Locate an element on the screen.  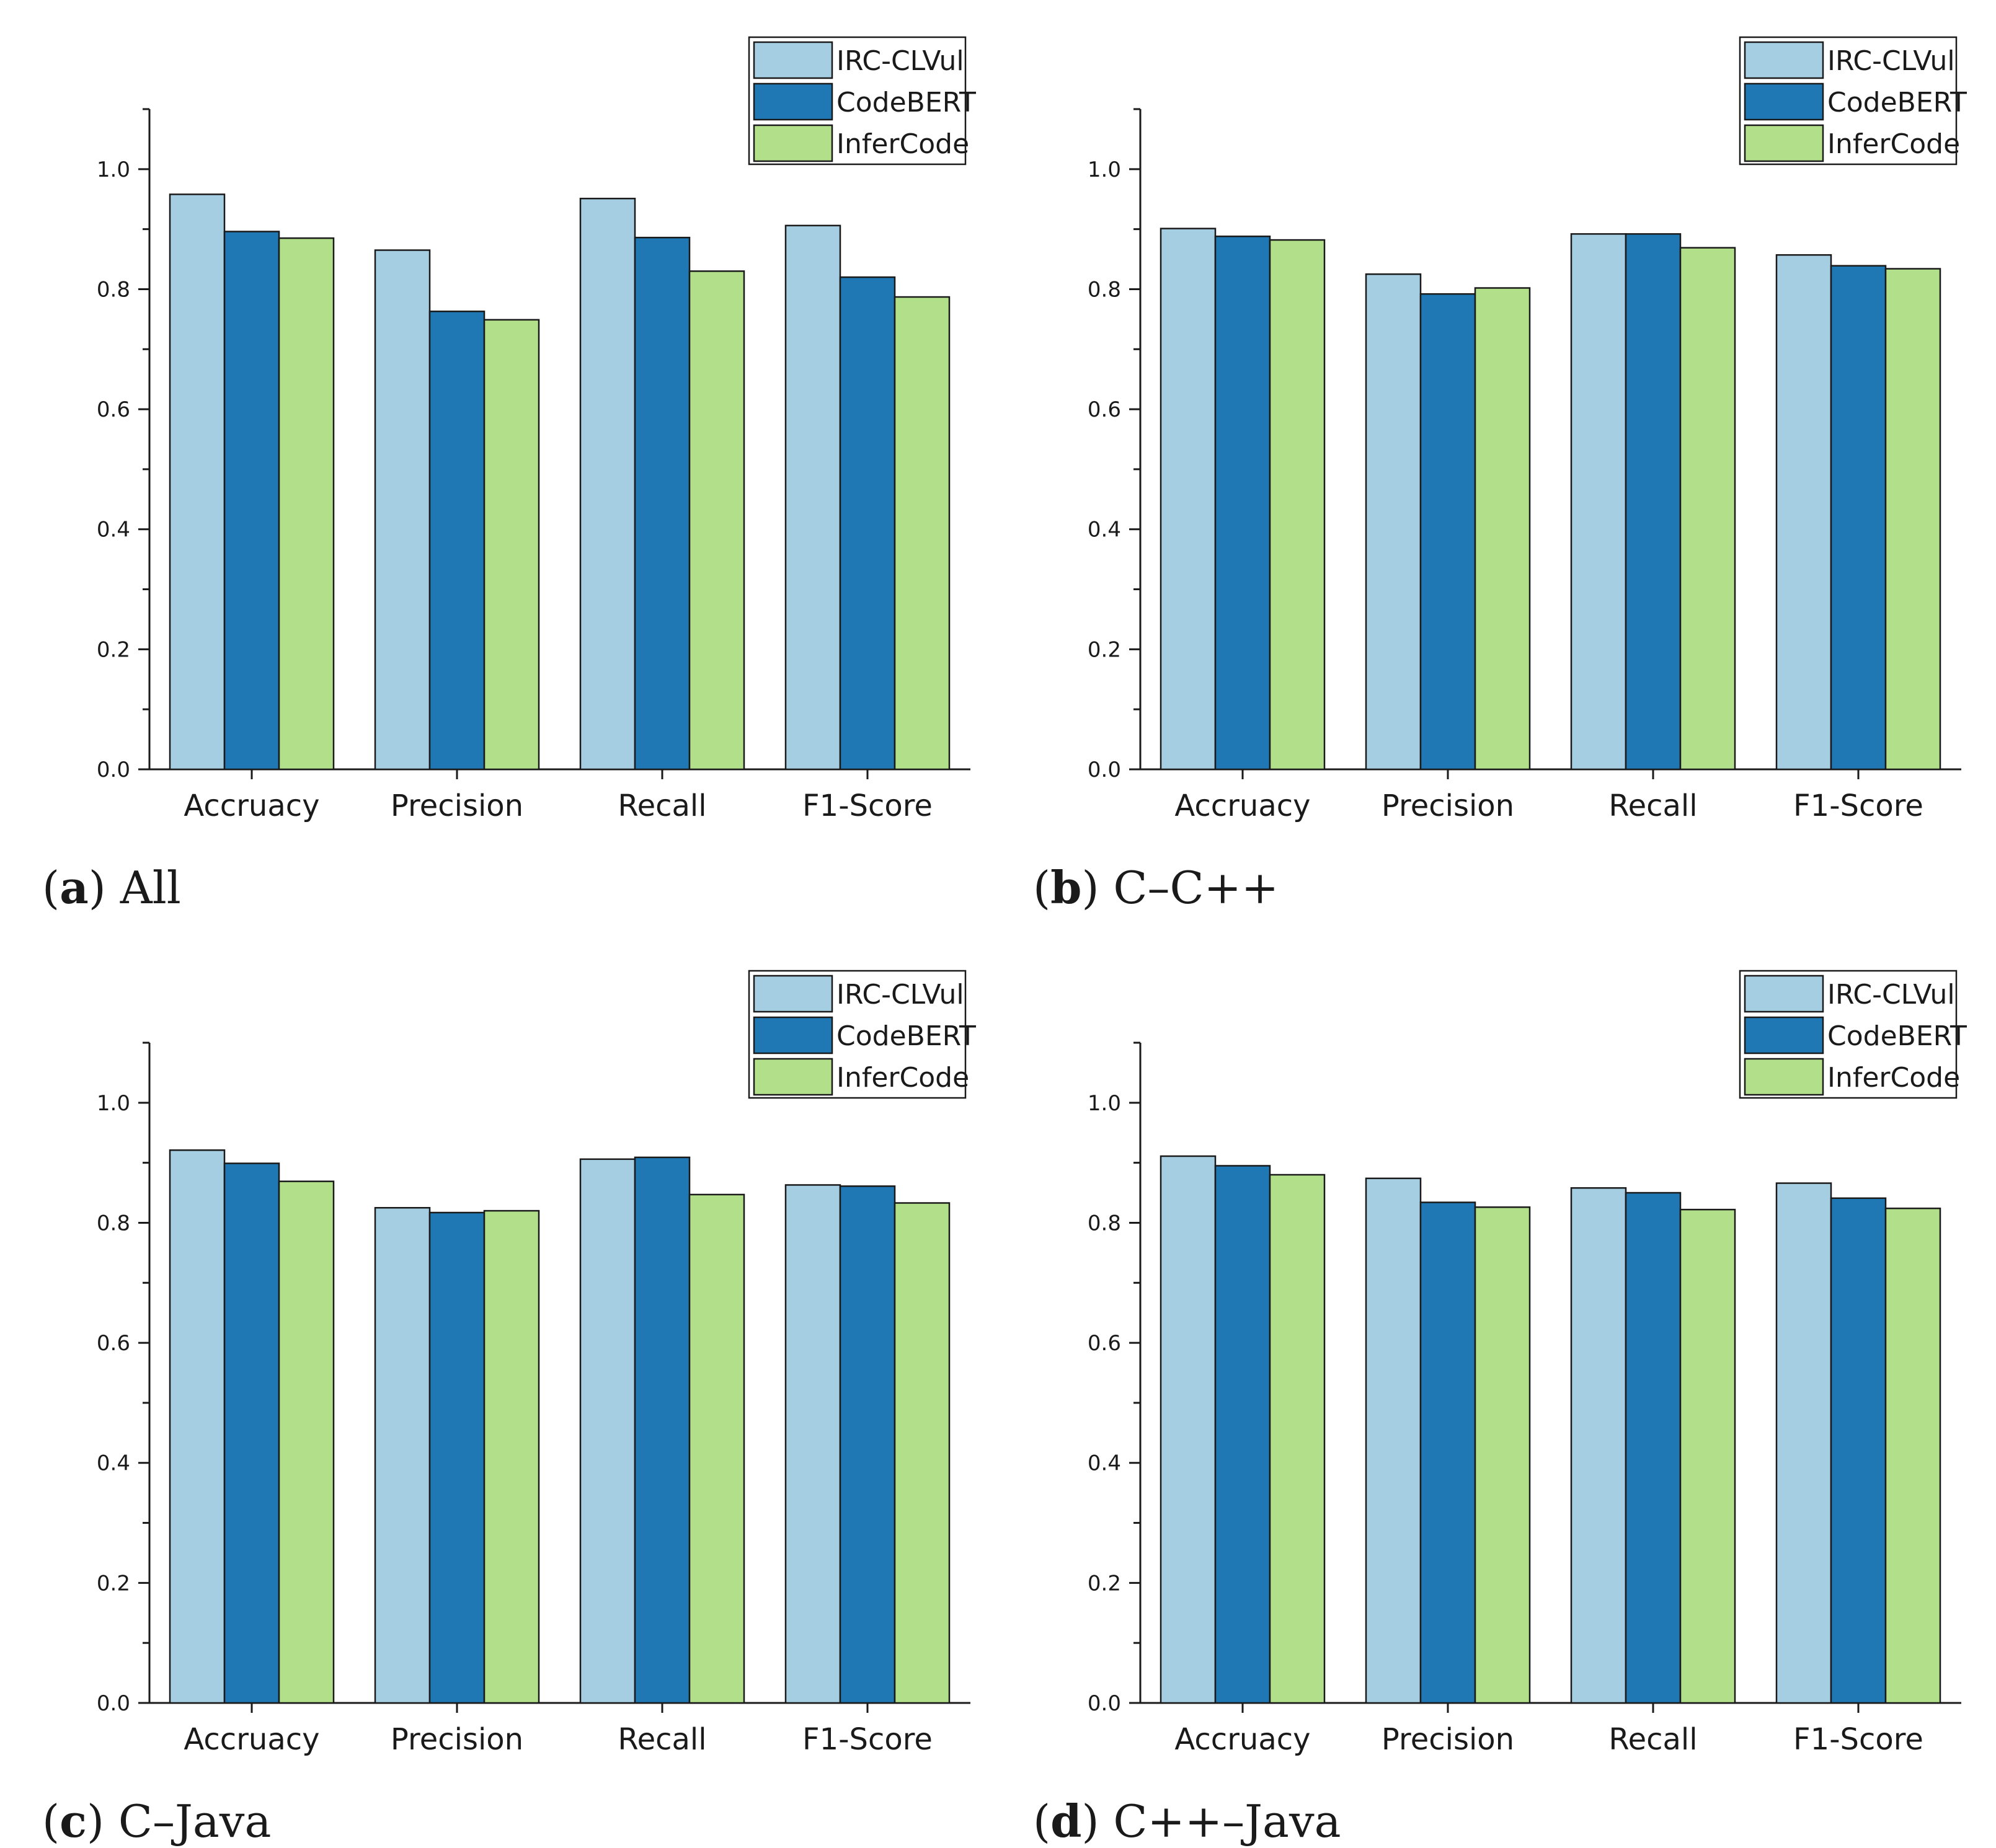
panel-caption: (b) C–C++ is located at coordinates (1156, 888).